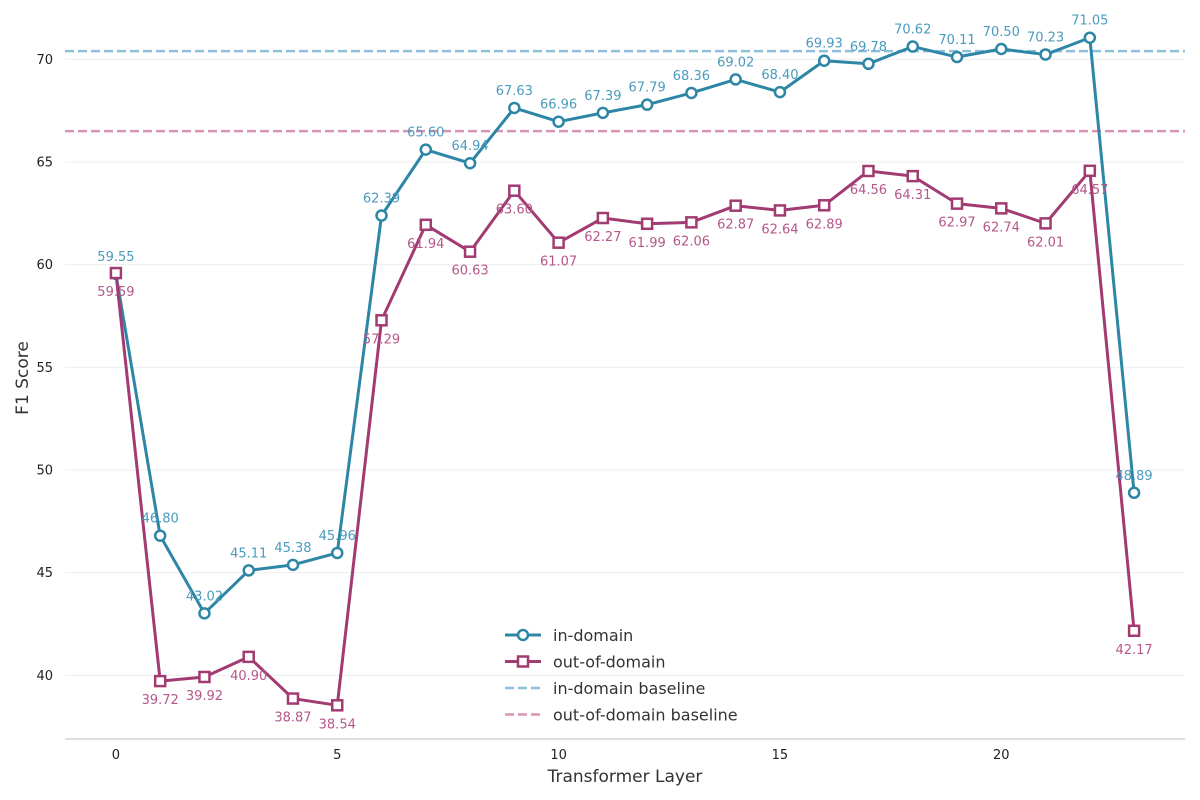  What do you see at coordinates (44, 573) in the screenshot?
I see `y-tick-label: 45` at bounding box center [44, 573].